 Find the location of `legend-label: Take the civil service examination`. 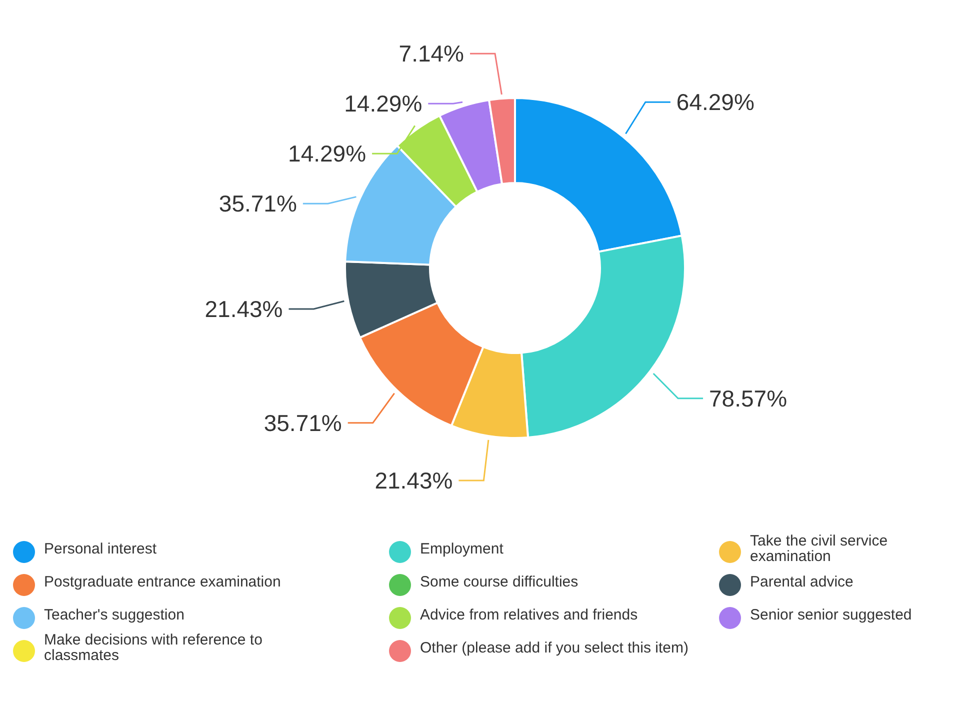

legend-label: Take the civil service examination is located at coordinates (819, 548).